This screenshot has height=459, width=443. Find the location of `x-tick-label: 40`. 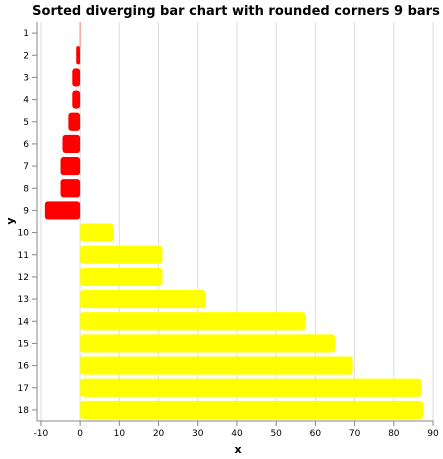

x-tick-label: 40 is located at coordinates (237, 434).